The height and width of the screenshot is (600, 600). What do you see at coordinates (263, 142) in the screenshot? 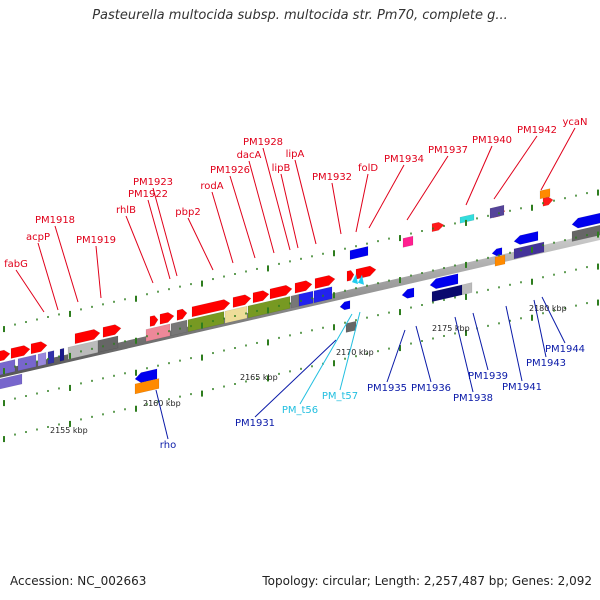
I see `gene-label-pm1928: PM1928` at bounding box center [263, 142].